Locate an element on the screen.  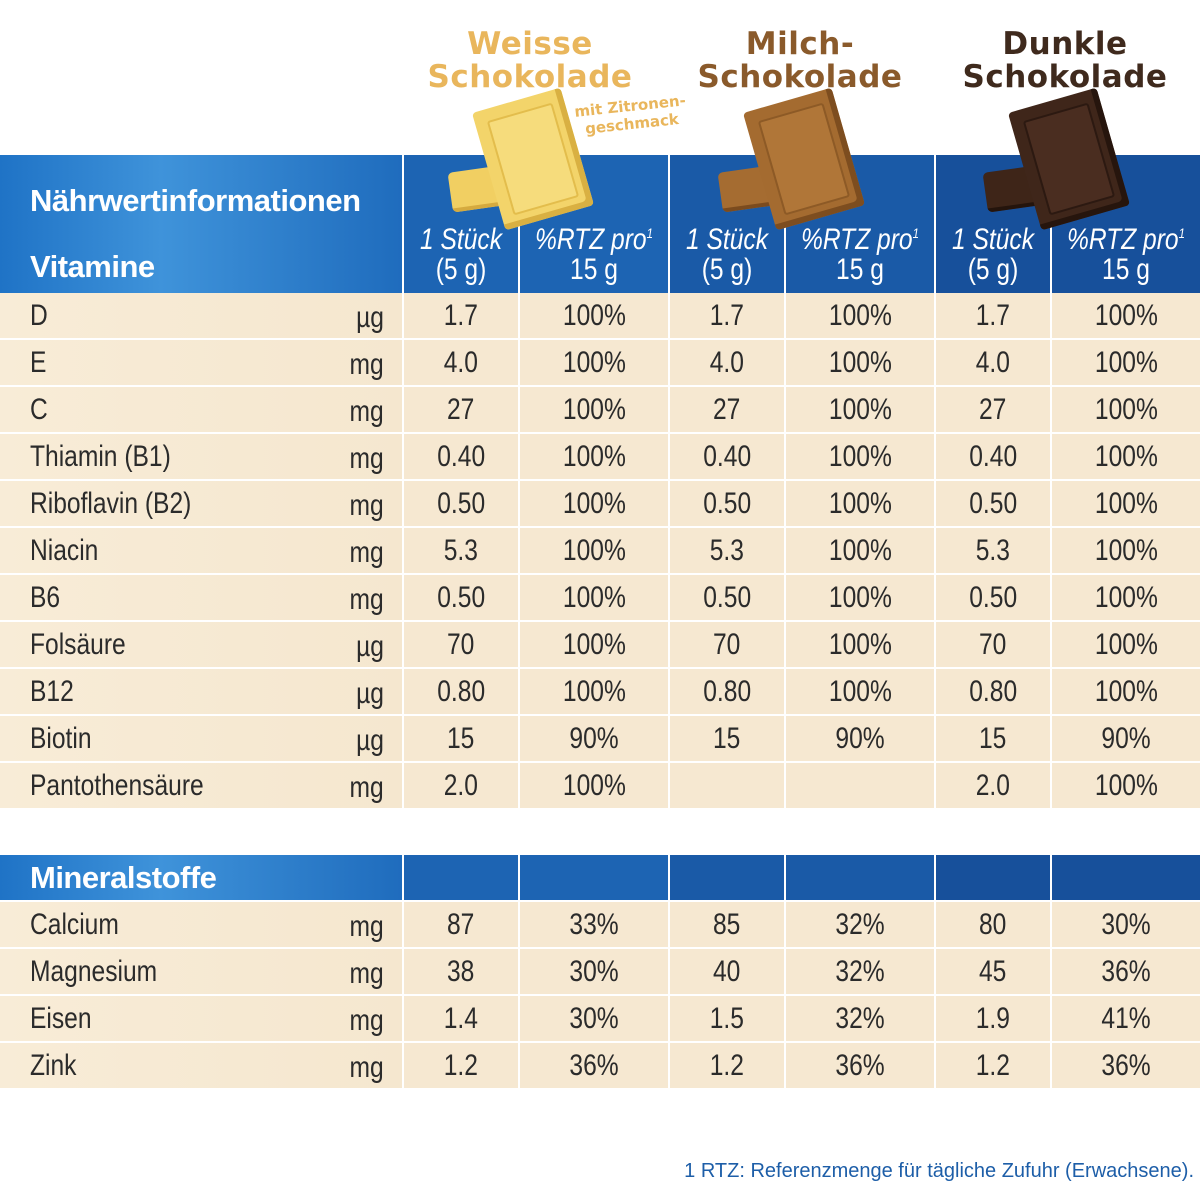
nutrient-name: C is located at coordinates (39, 409).